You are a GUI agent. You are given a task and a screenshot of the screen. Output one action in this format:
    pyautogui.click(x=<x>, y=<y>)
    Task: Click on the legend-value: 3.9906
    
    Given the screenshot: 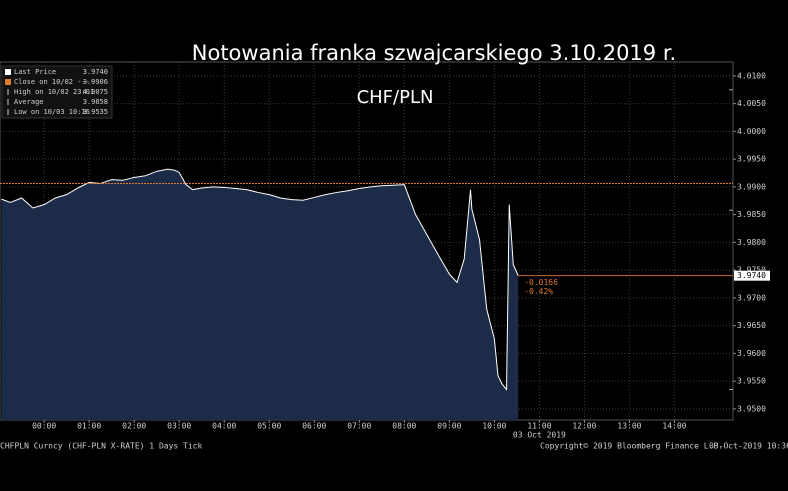 What is the action you would take?
    pyautogui.click(x=95, y=82)
    